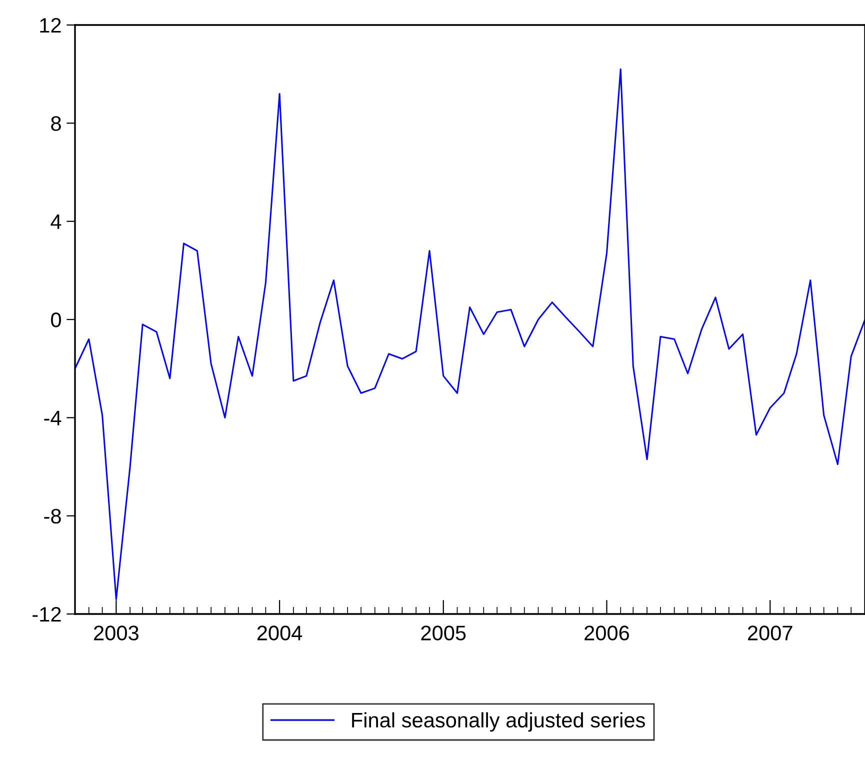  Describe the element at coordinates (443, 633) in the screenshot. I see `x-tick-label: 2005` at that location.